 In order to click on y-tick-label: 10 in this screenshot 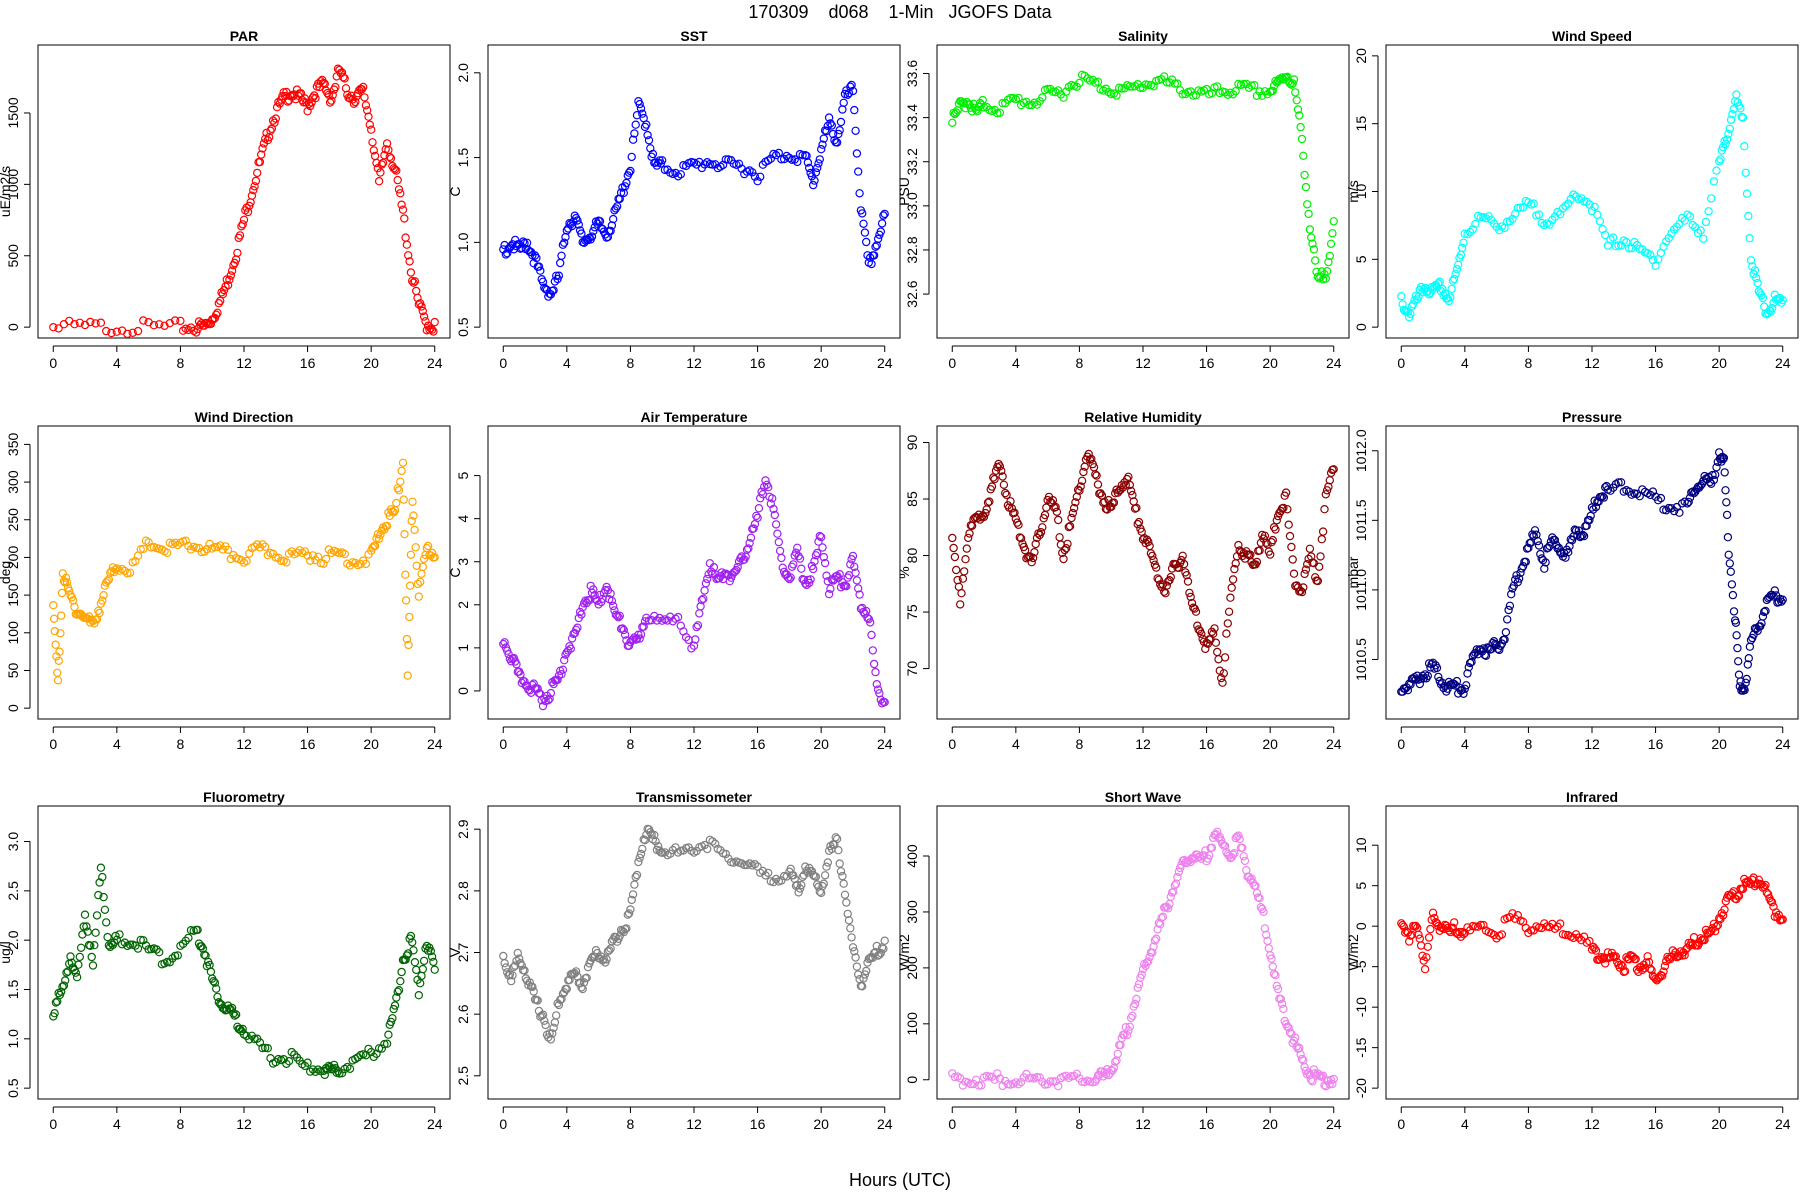, I will do `click(1361, 192)`.